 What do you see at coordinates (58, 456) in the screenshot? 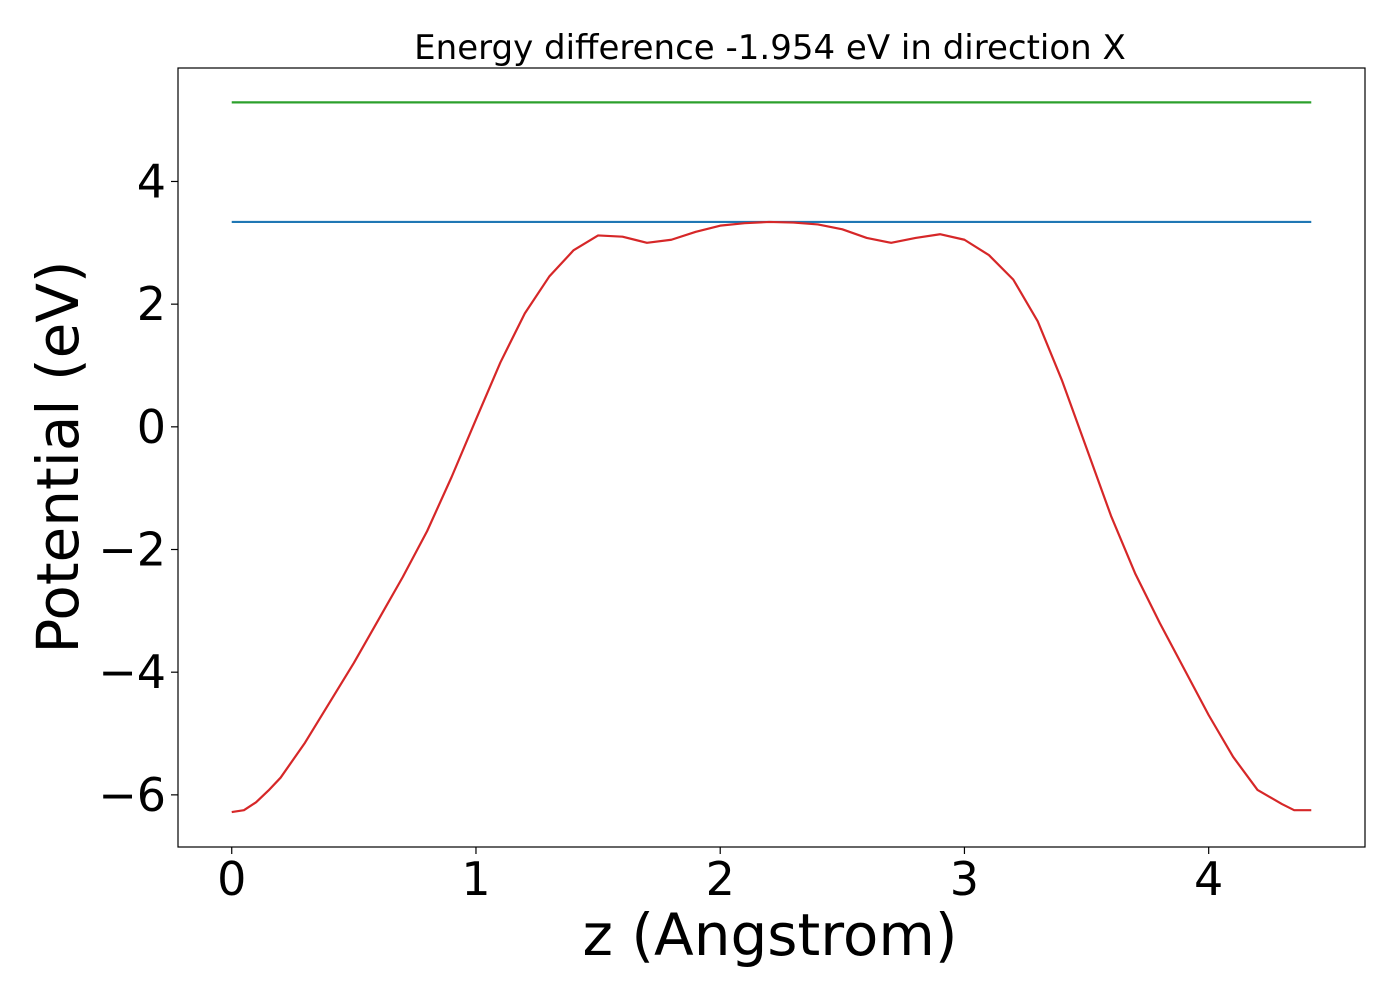
I see `y-axis-label: Potential (eV)` at bounding box center [58, 456].